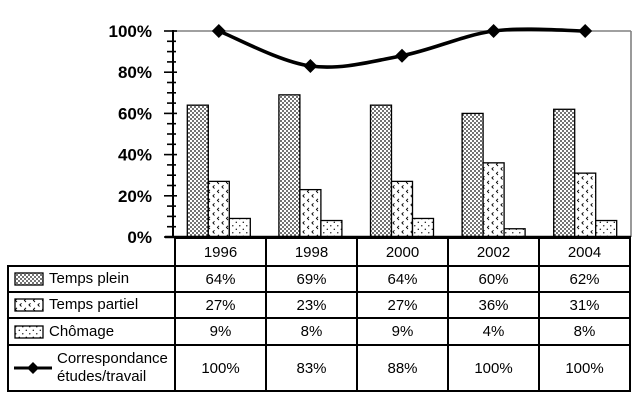 The image size is (640, 400). What do you see at coordinates (402, 305) in the screenshot?
I see `value-cell-2000: 27%` at bounding box center [402, 305].